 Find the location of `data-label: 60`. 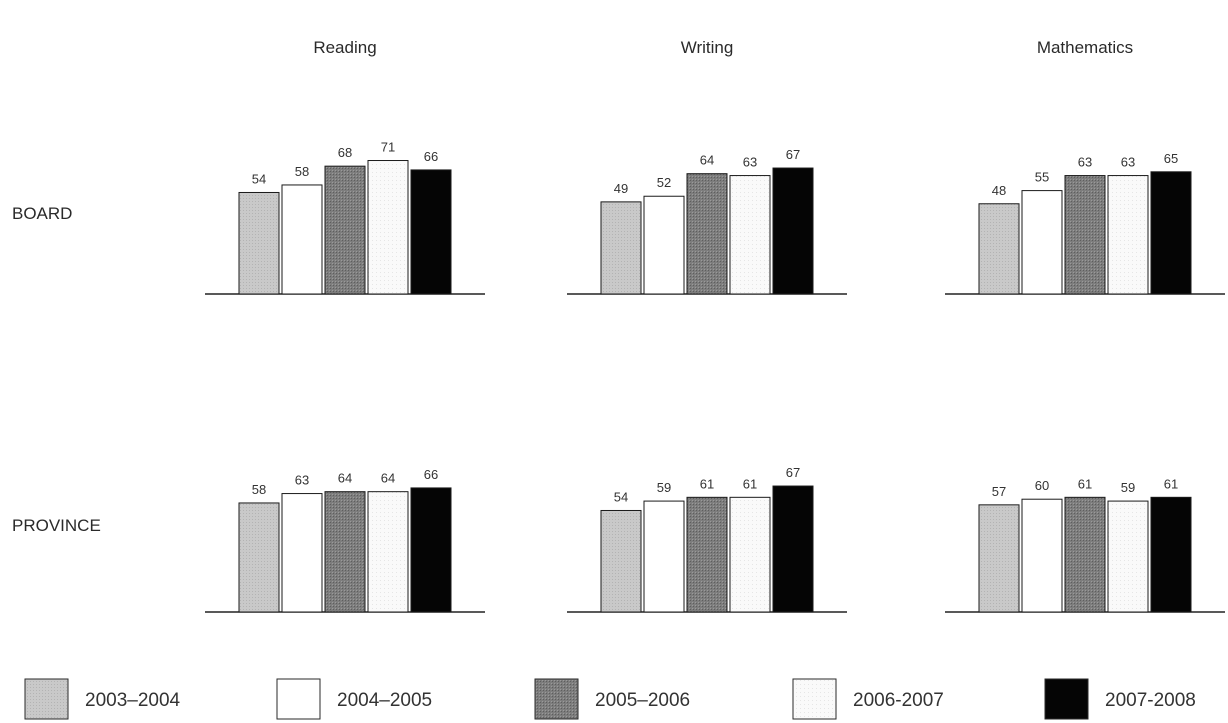

data-label: 60 is located at coordinates (1042, 485).